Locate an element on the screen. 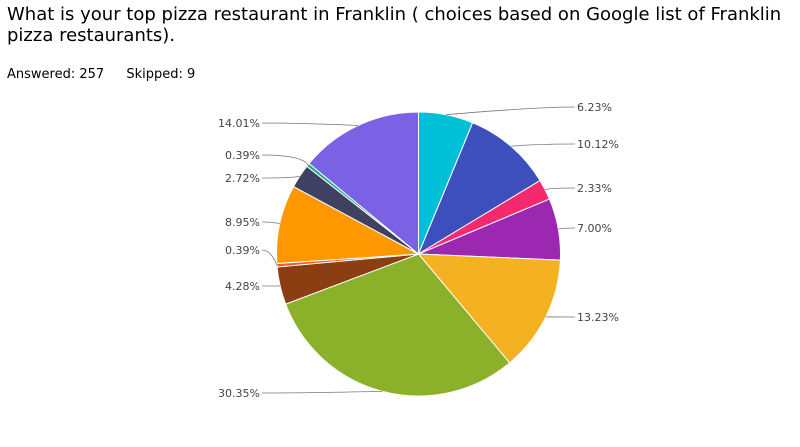 The height and width of the screenshot is (447, 800). slice-label: 6.23% is located at coordinates (594, 107).